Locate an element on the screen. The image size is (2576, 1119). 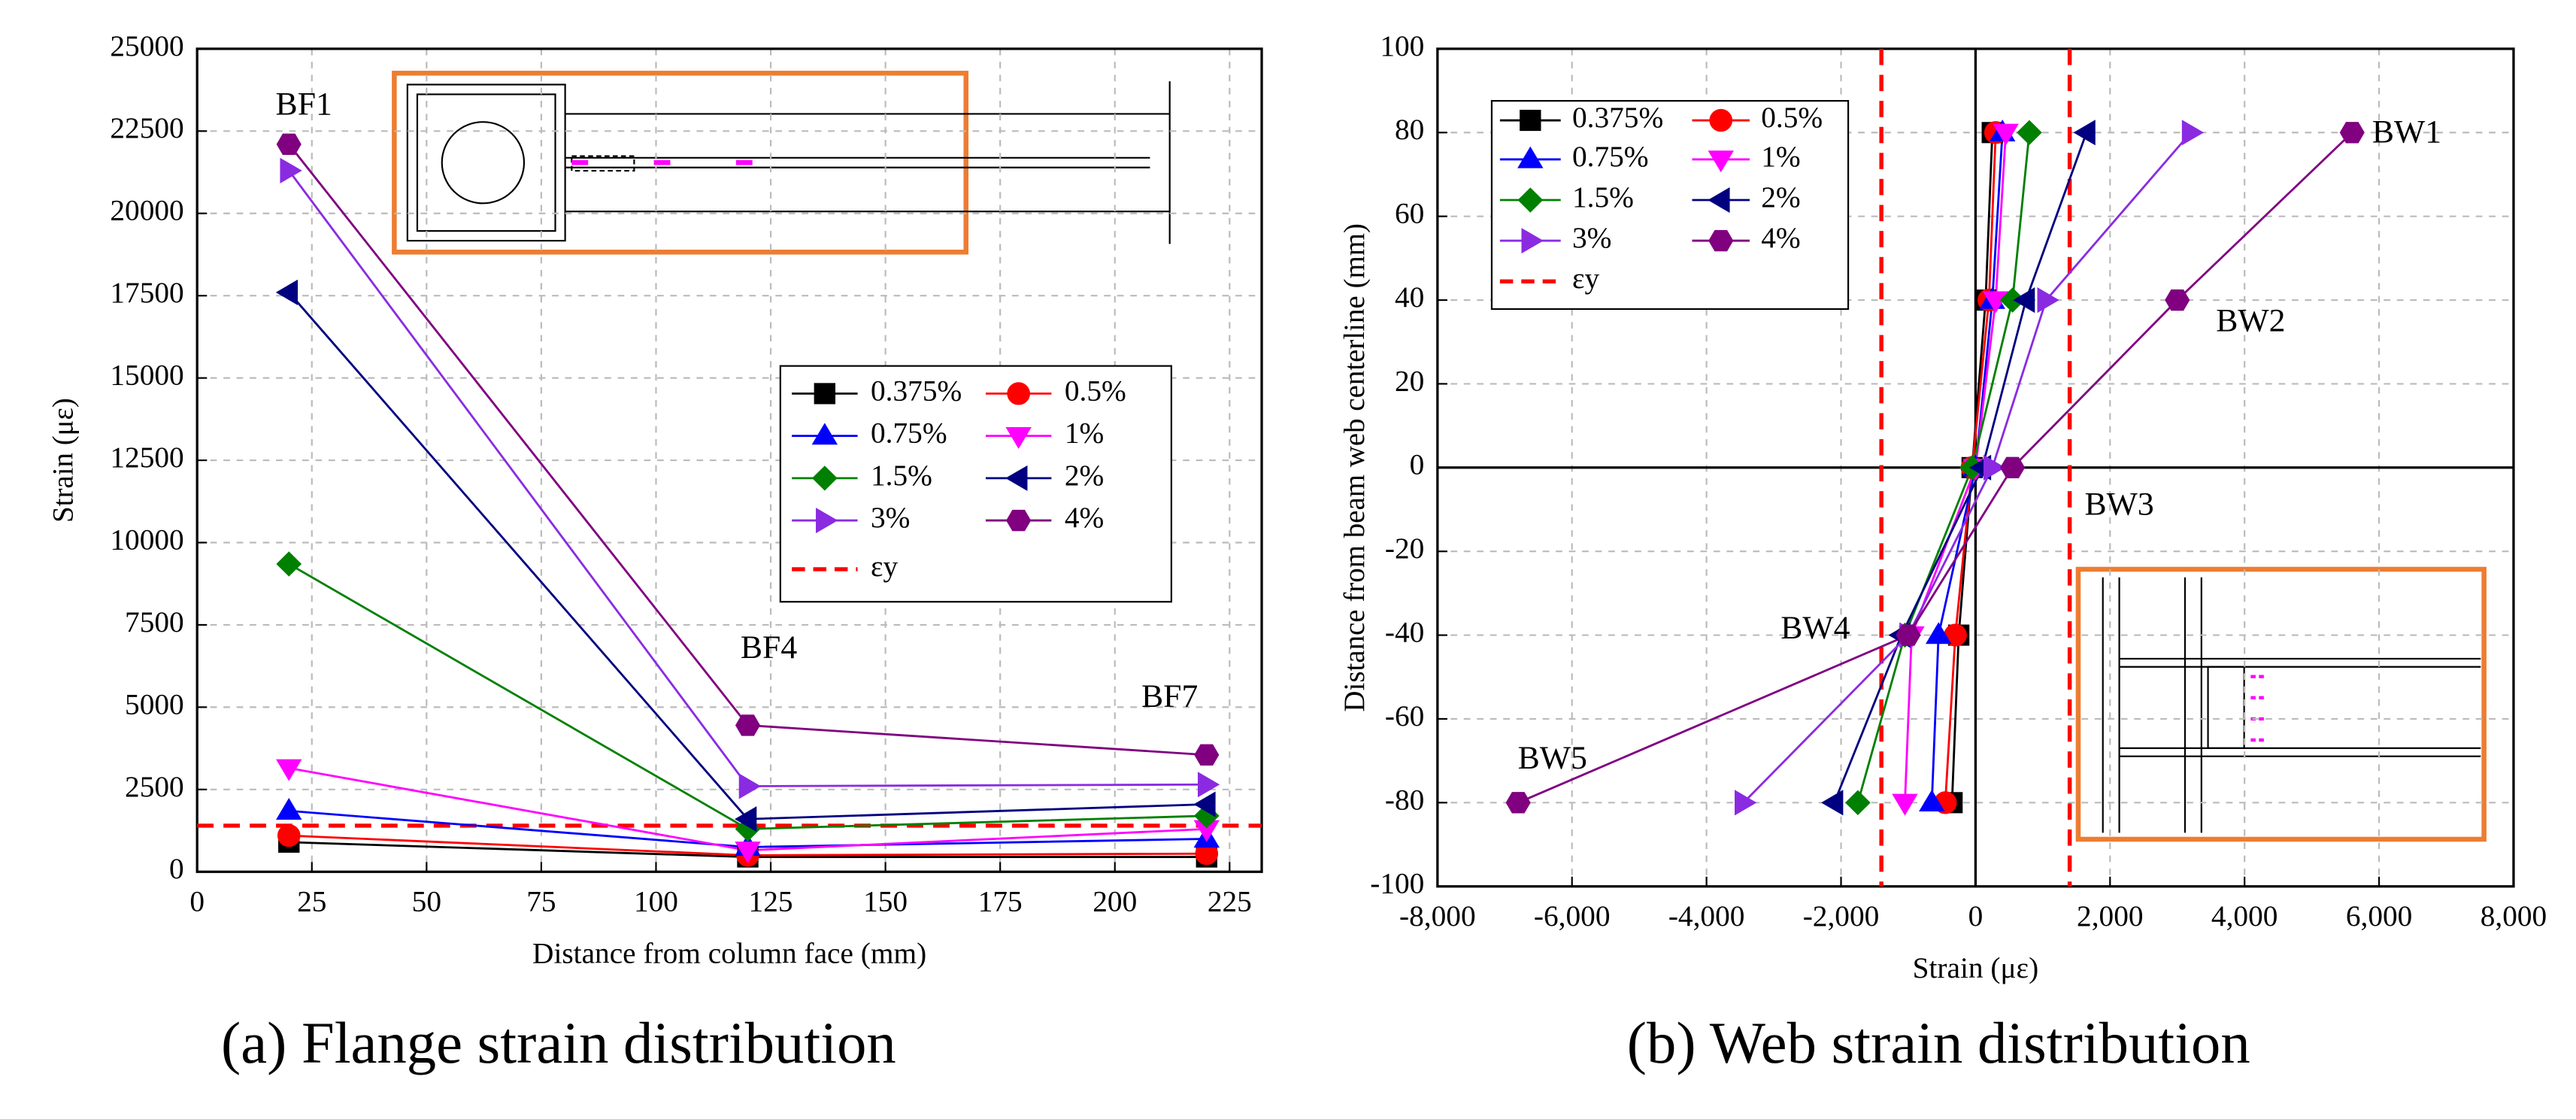
caption: (b) Web strain distribution is located at coordinates (1938, 1042).